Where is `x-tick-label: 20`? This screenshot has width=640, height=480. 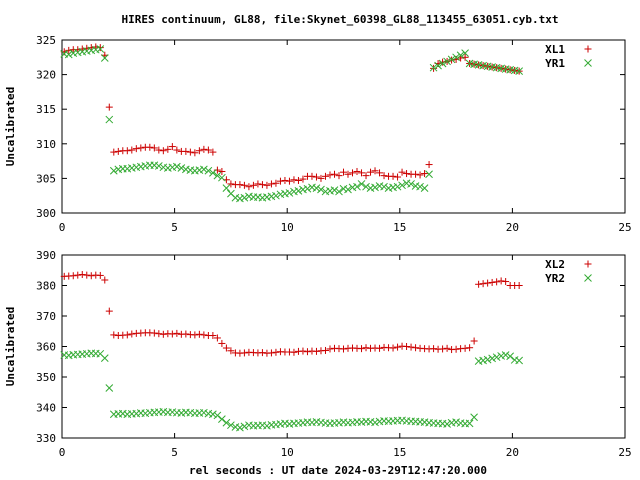
x-tick-label: 20 is located at coordinates (512, 227).